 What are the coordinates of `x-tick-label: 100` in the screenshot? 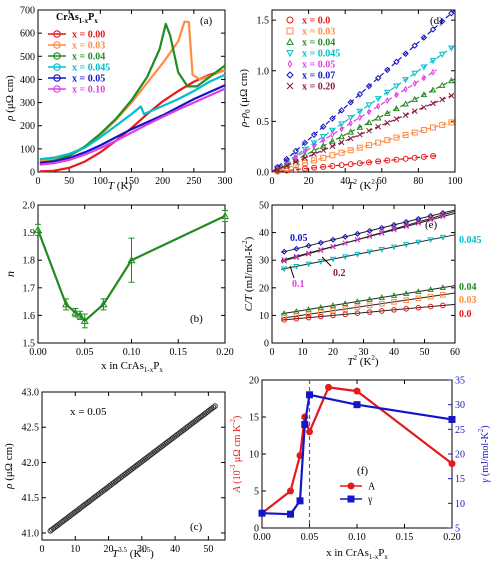 It's located at (455, 181).